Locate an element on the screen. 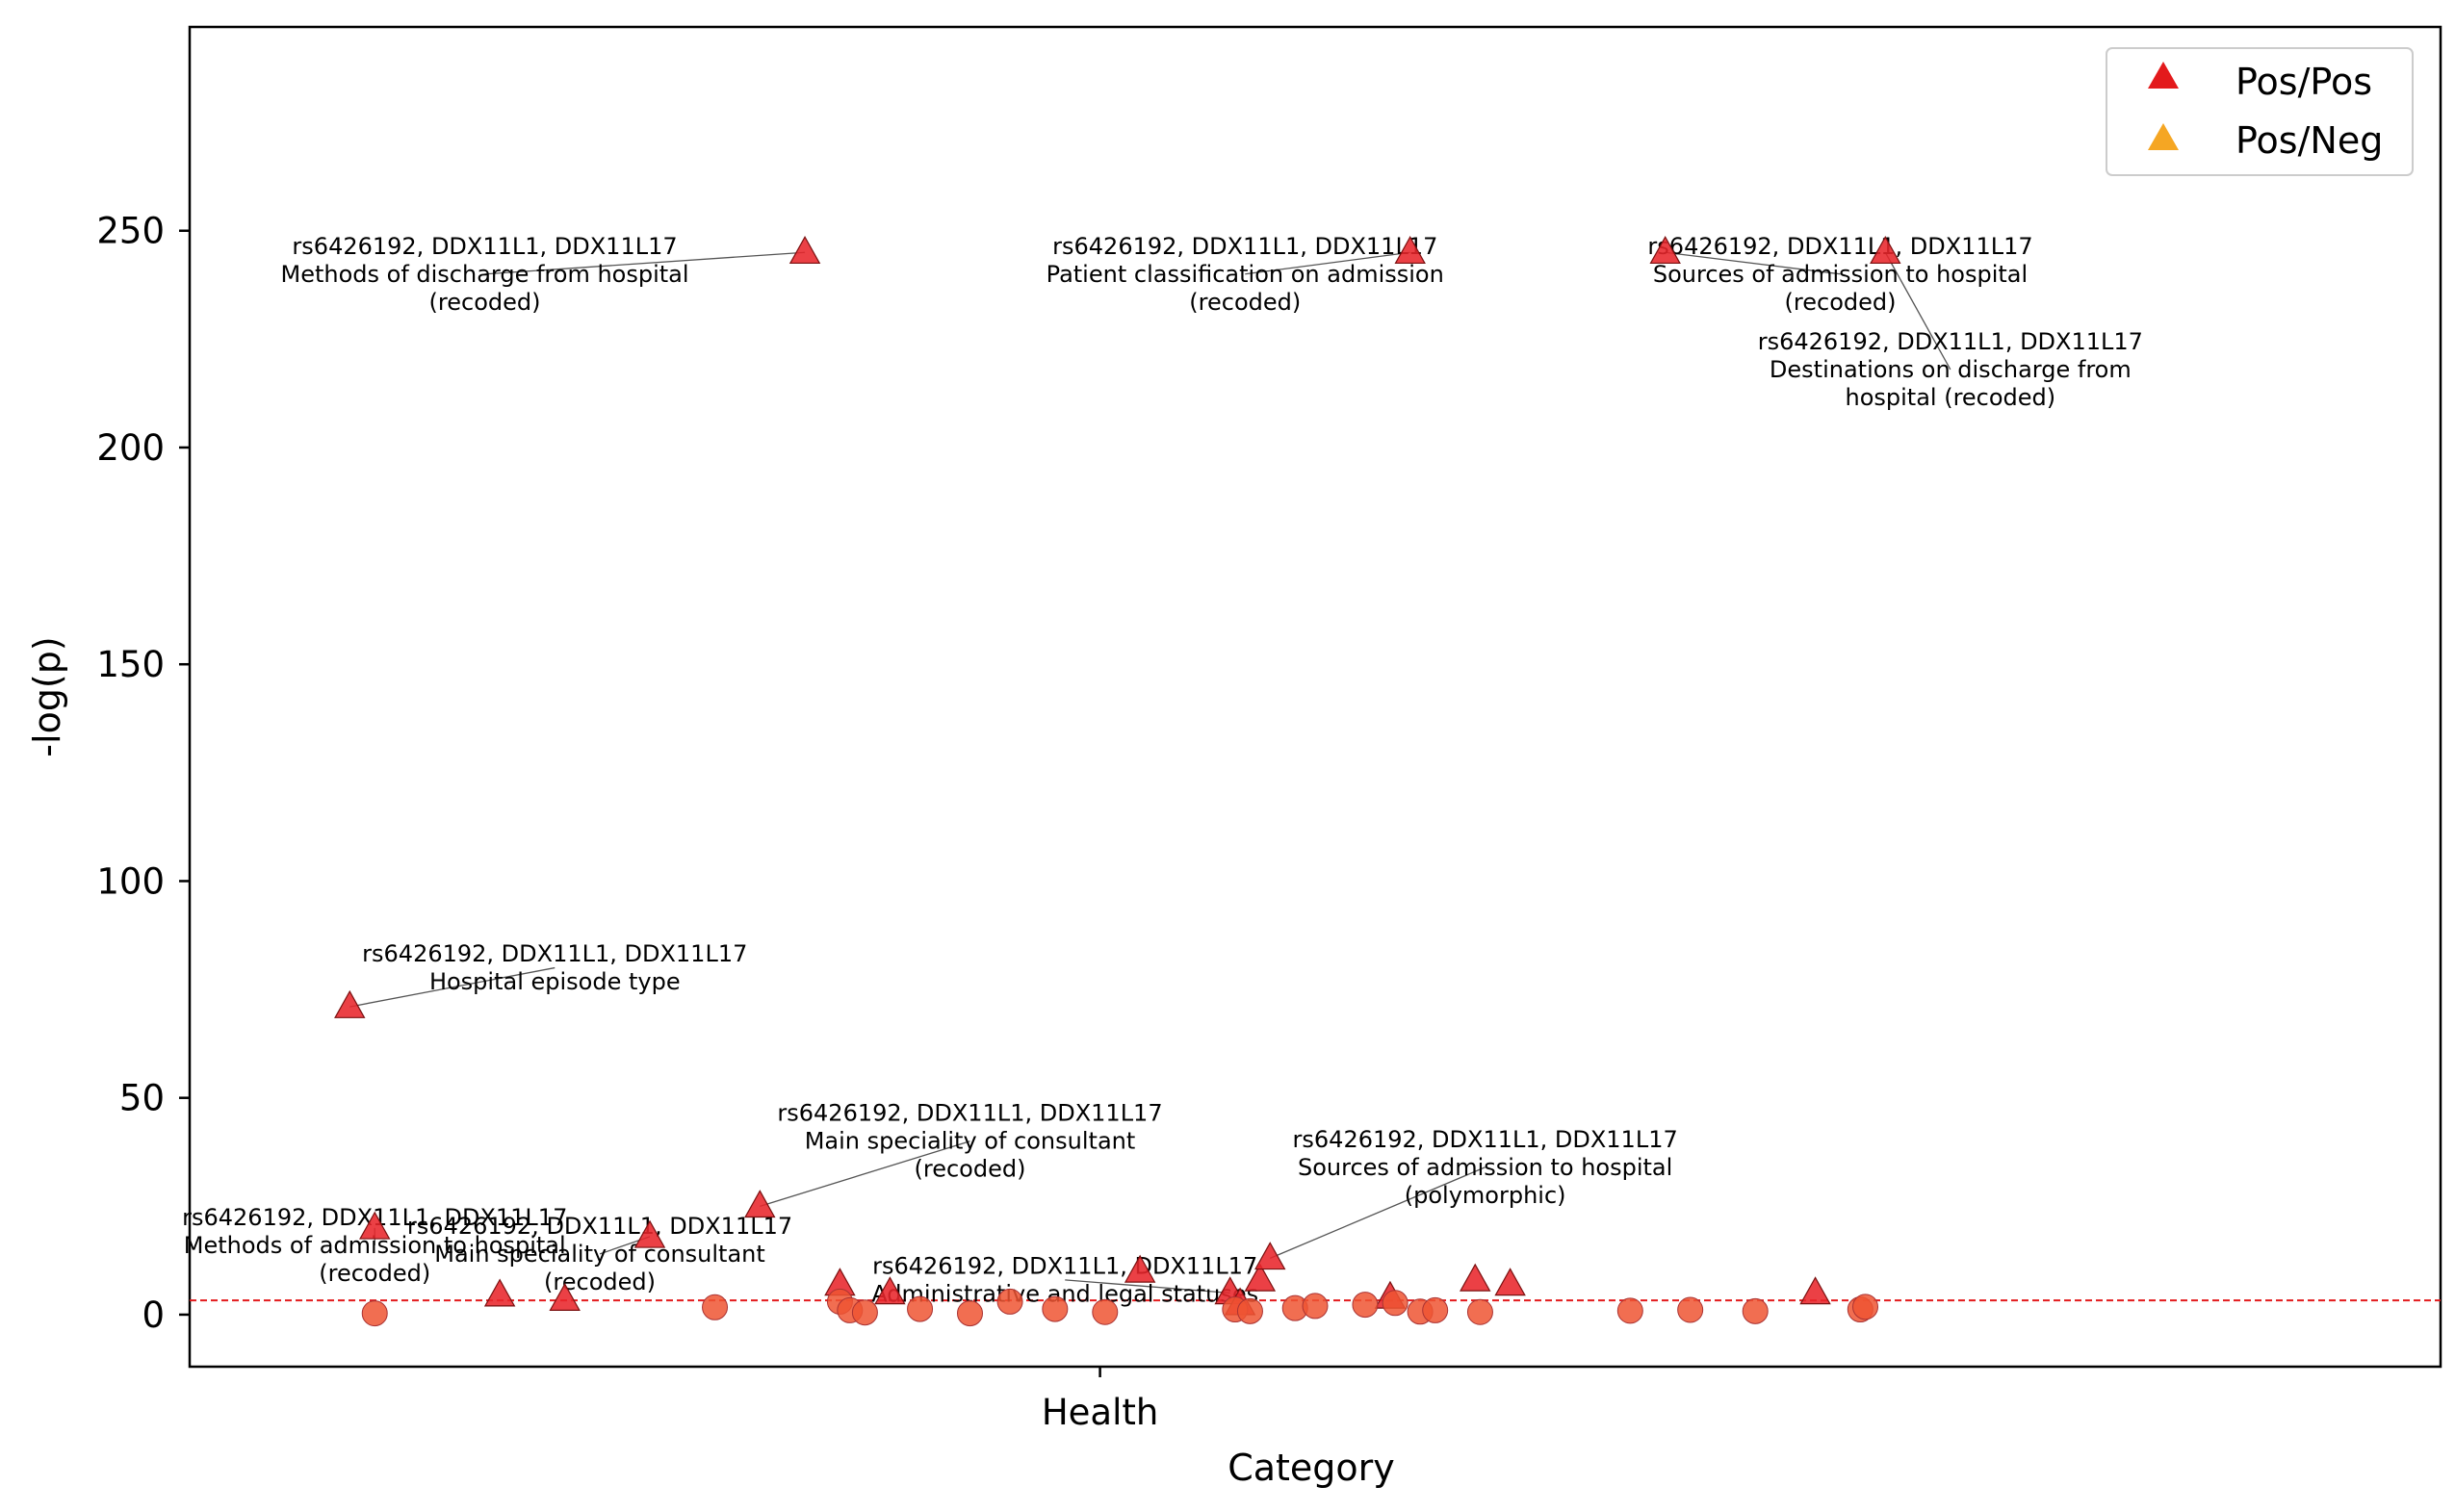  x-tick-label: Health is located at coordinates (1101, 1412).